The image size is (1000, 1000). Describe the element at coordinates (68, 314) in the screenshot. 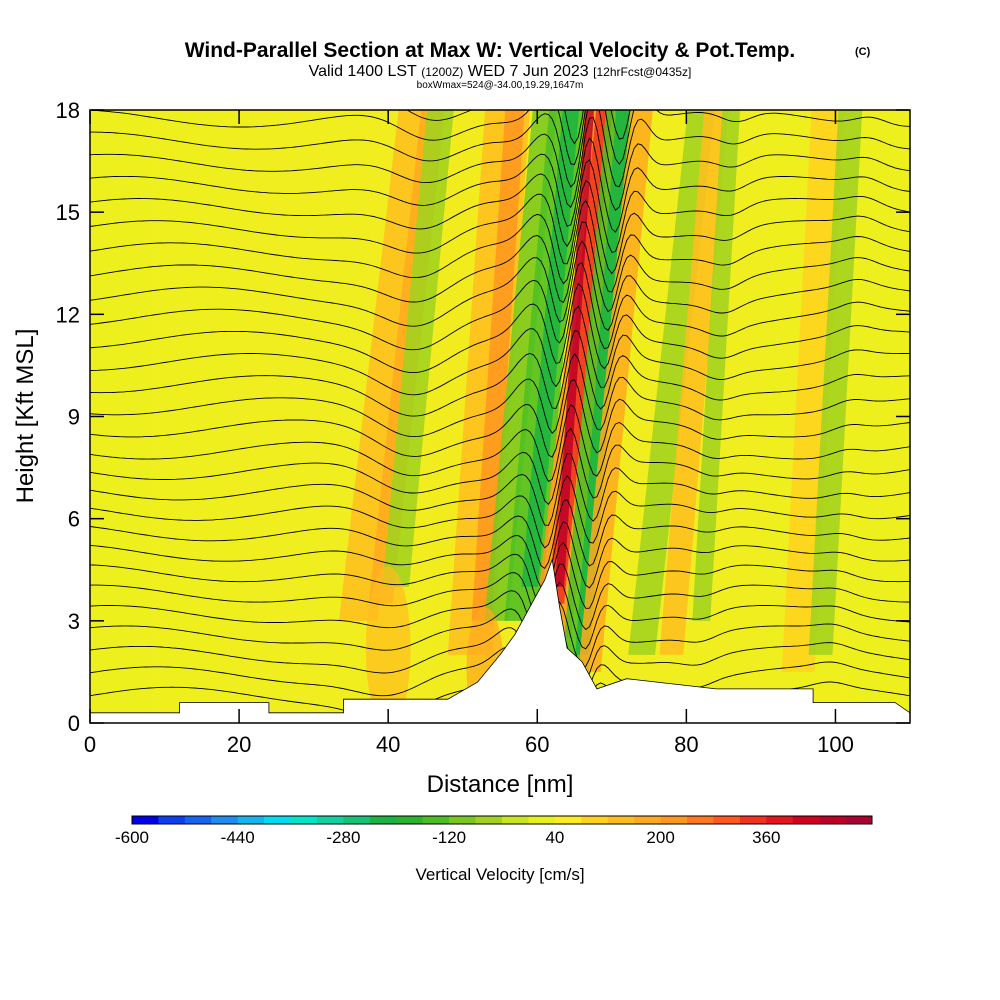

I see `y-tick-label-4: 12` at that location.